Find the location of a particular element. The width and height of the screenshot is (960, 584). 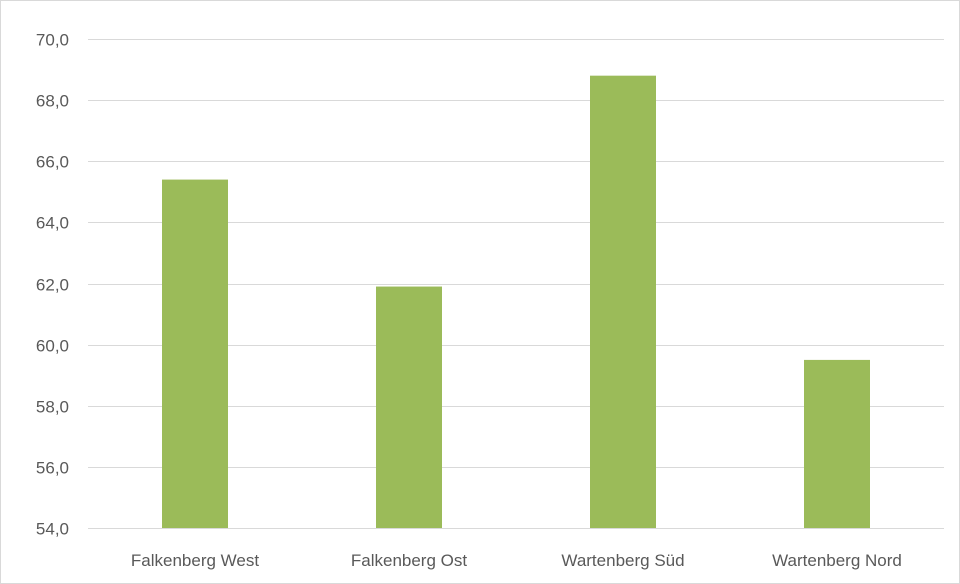

y-axis-tick-labels: 54,0 56,0 58,0 60,0 62,0 64,0 66,0 68,0 70,0 is located at coordinates (52, 285).